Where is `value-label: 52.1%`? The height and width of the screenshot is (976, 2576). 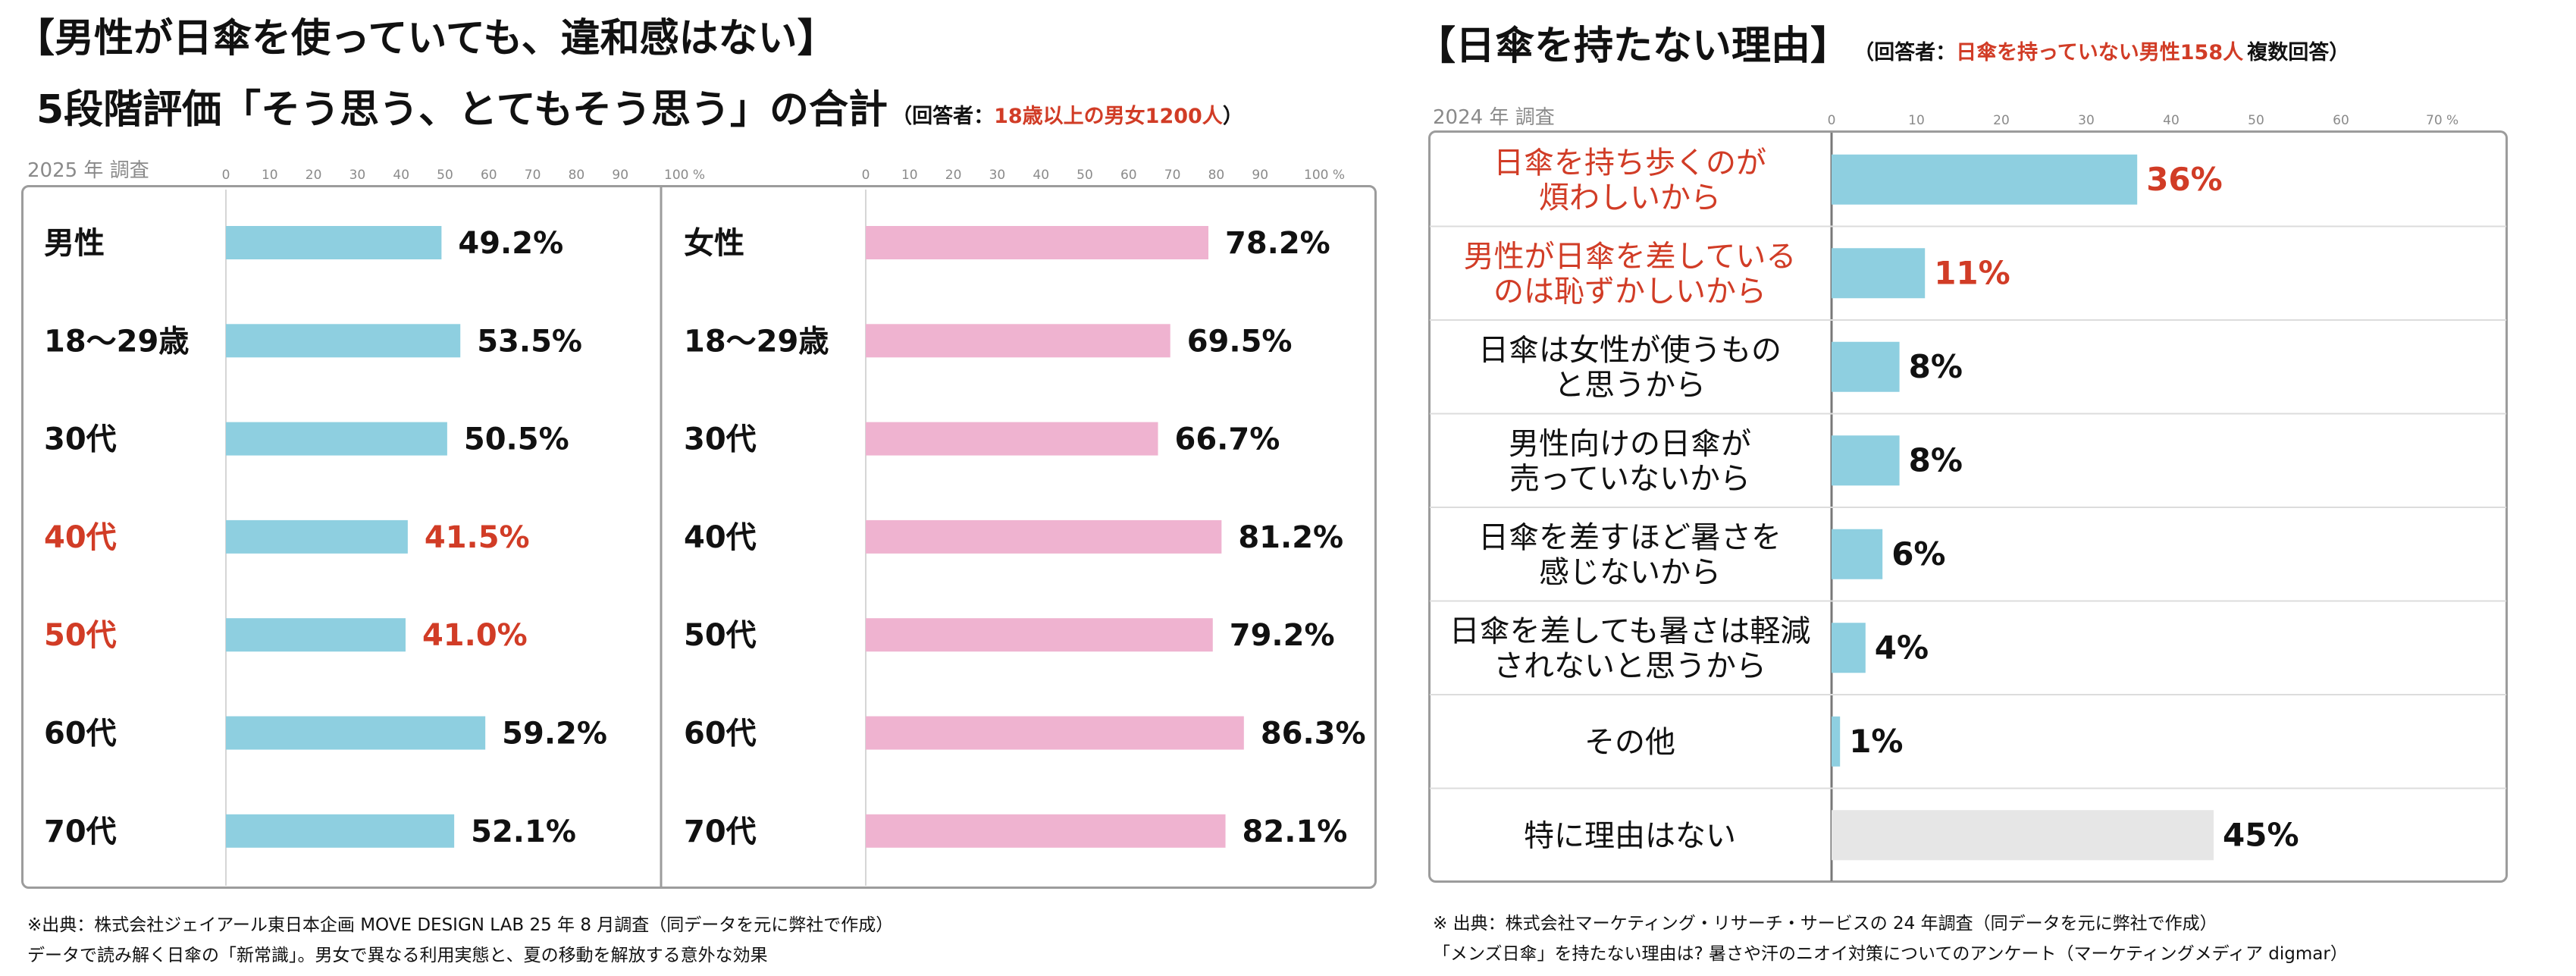
value-label: 52.1% is located at coordinates (523, 831).